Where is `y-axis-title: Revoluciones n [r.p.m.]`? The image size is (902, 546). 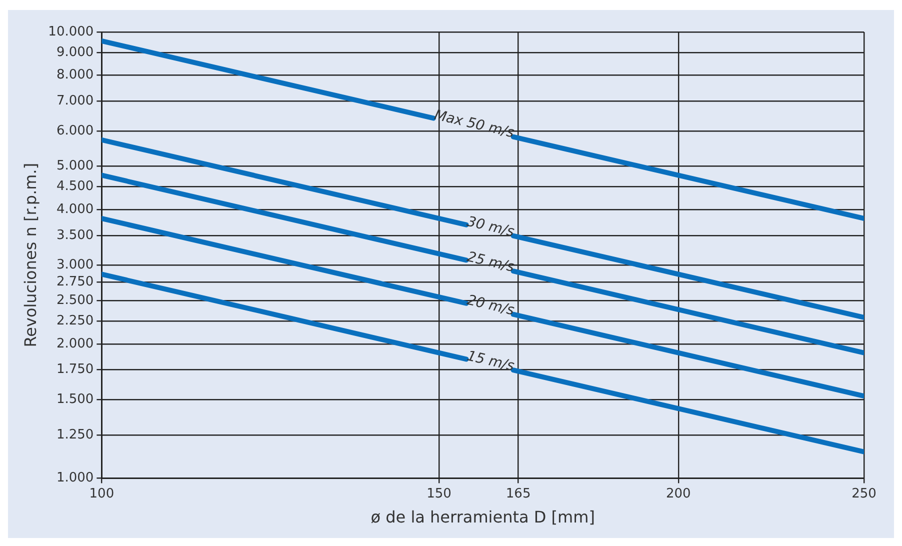 y-axis-title: Revoluciones n [r.p.m.] is located at coordinates (30, 255).